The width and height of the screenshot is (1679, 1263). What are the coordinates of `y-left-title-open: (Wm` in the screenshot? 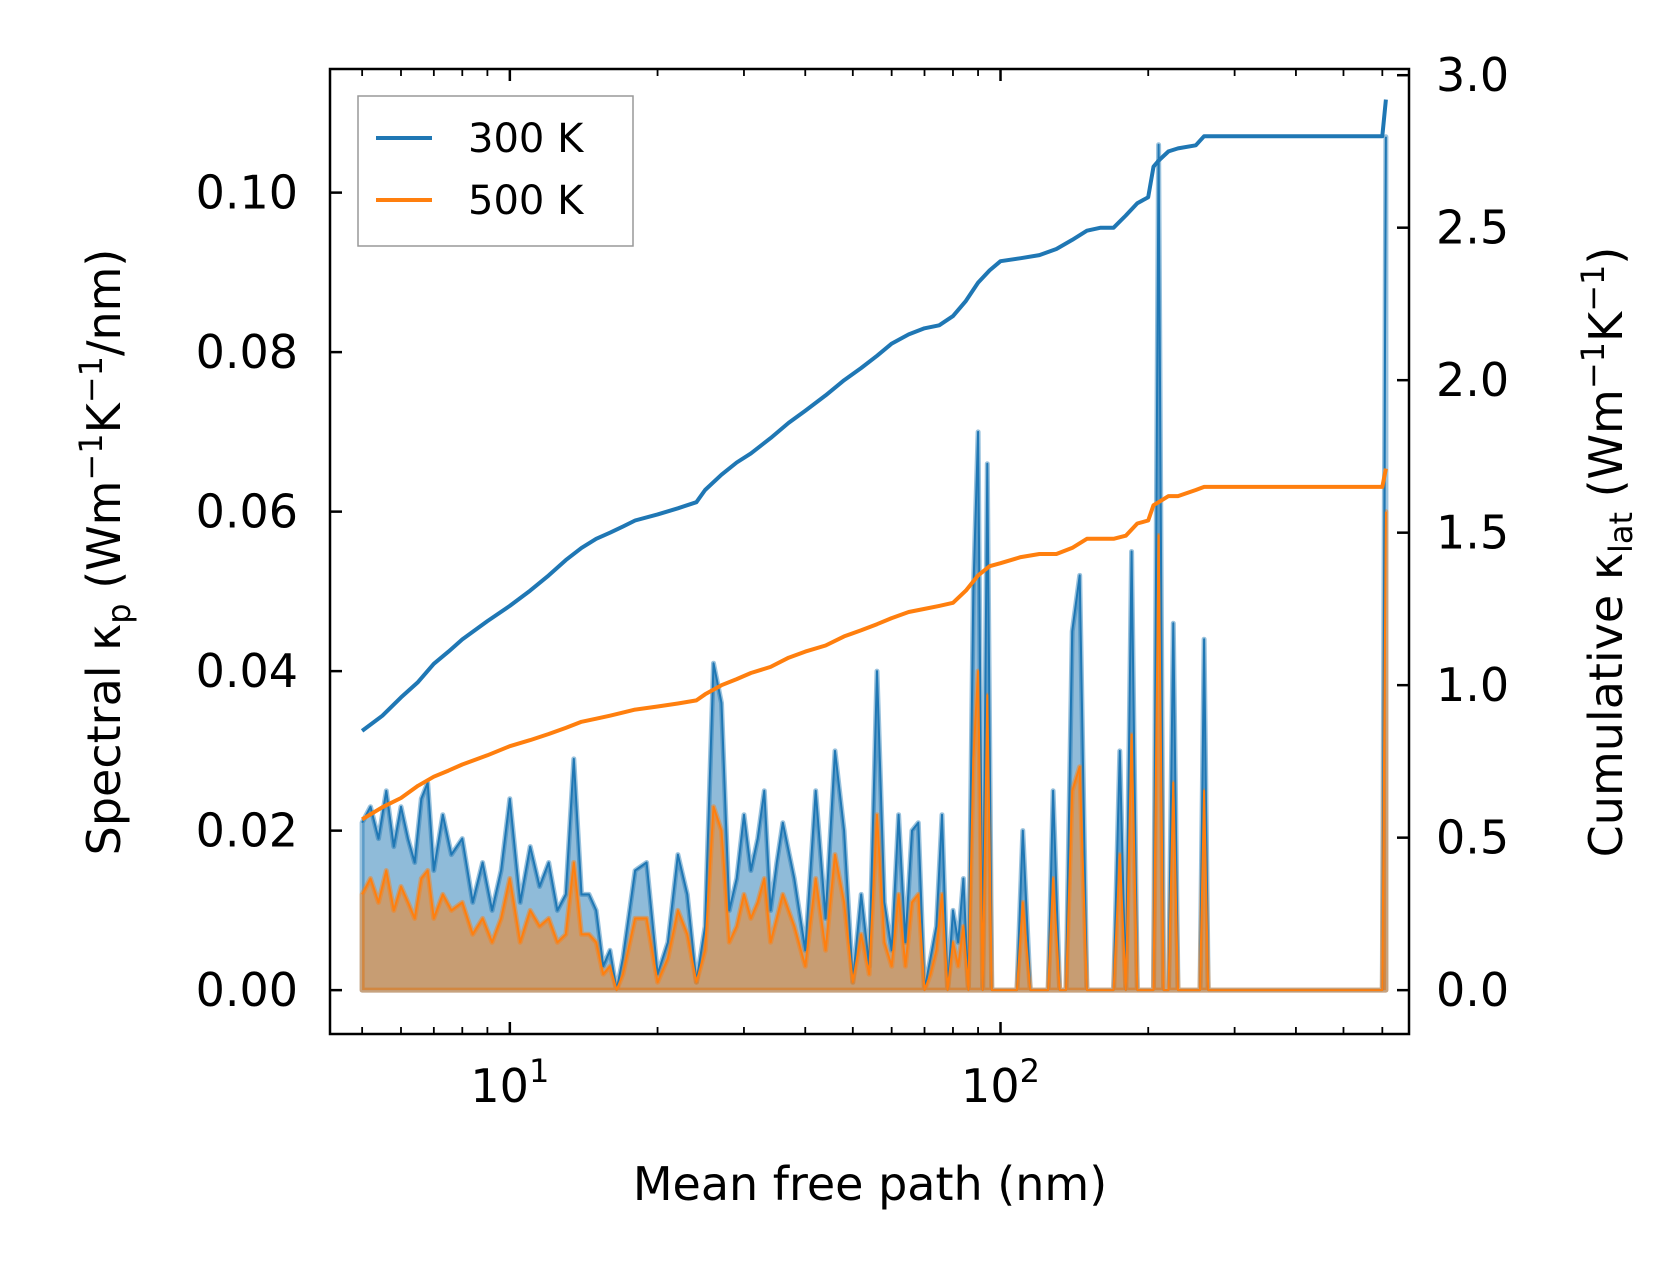 It's located at (104, 542).